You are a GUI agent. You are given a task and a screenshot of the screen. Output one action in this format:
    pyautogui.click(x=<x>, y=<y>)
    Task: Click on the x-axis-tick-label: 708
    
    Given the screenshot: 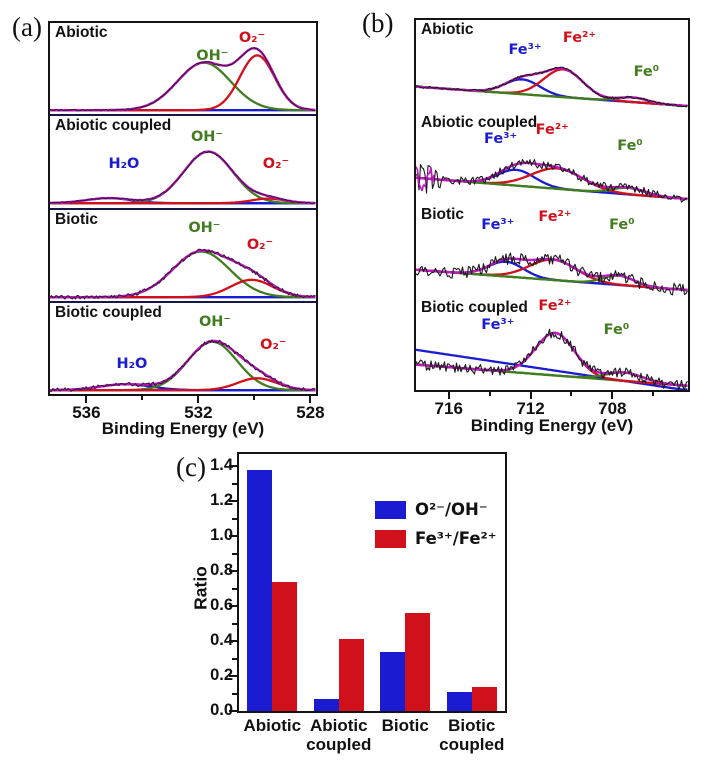 What is the action you would take?
    pyautogui.click(x=612, y=408)
    